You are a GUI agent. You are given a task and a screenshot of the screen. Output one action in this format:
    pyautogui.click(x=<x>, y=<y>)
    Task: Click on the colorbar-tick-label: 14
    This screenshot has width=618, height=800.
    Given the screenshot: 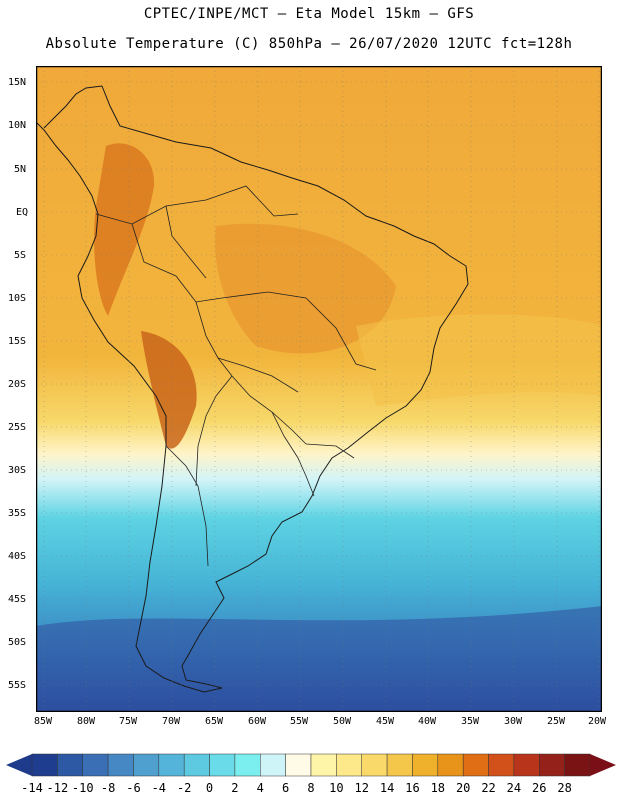 What is the action you would take?
    pyautogui.click(x=387, y=787)
    